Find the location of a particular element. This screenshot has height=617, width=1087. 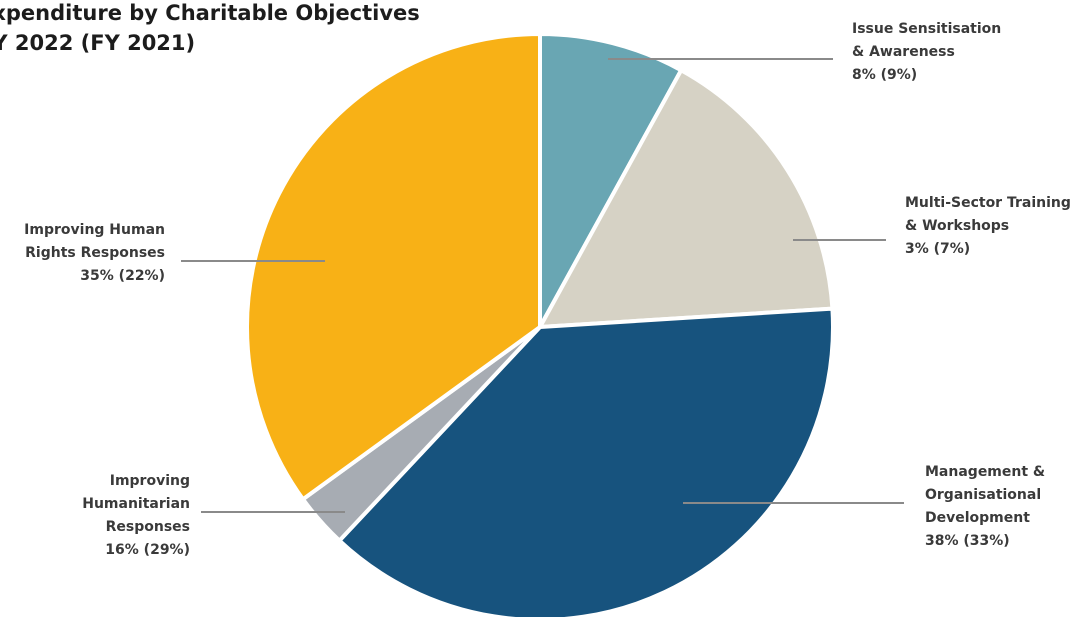

slice-label-2: Multi-Sector Training & Workshops 3% (7%) is located at coordinates (988, 226).